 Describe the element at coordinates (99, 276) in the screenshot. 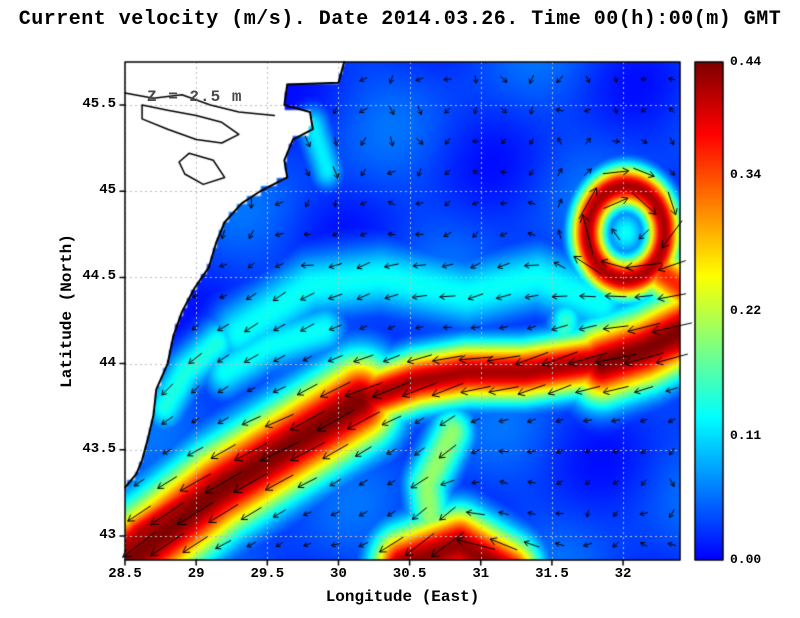

I see `y-tick-label: 44.5` at that location.